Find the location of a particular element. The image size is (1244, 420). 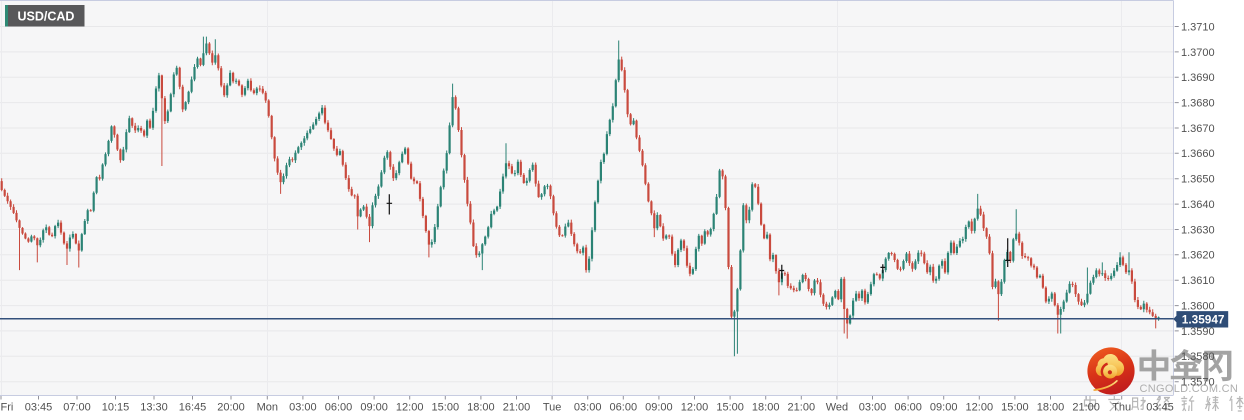

svg-text: Thu is located at coordinates (1121, 408).